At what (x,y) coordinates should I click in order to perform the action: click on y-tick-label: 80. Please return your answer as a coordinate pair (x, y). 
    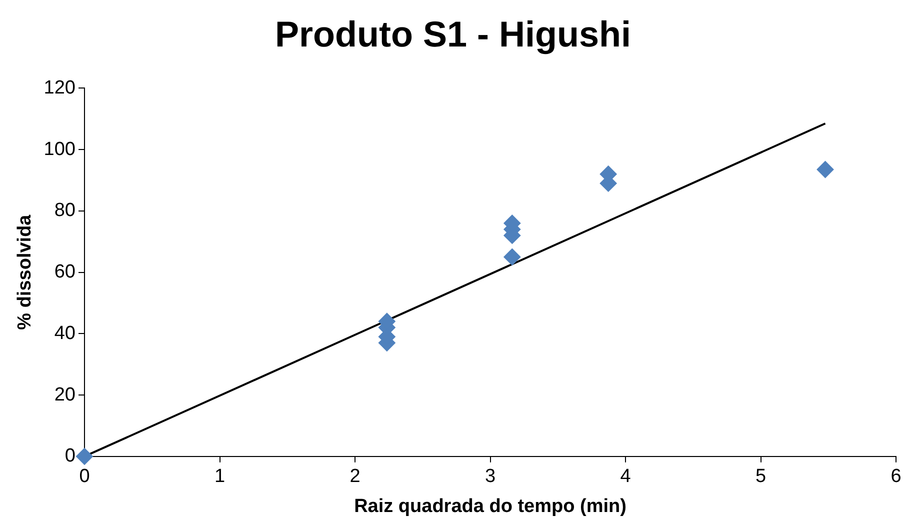
    Looking at the image, I should click on (65, 211).